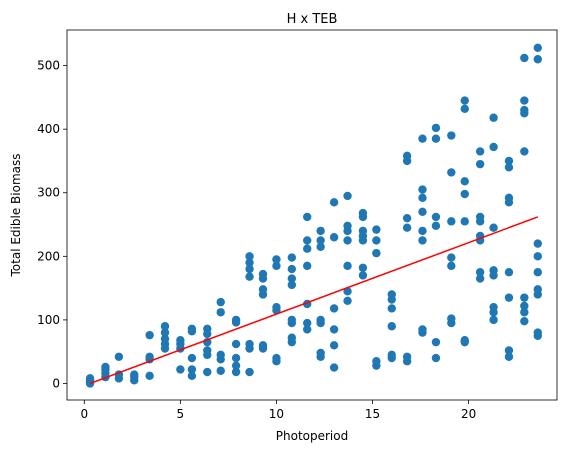 The width and height of the screenshot is (571, 453). I want to click on x-axis-label: Photoperiod, so click(312, 436).